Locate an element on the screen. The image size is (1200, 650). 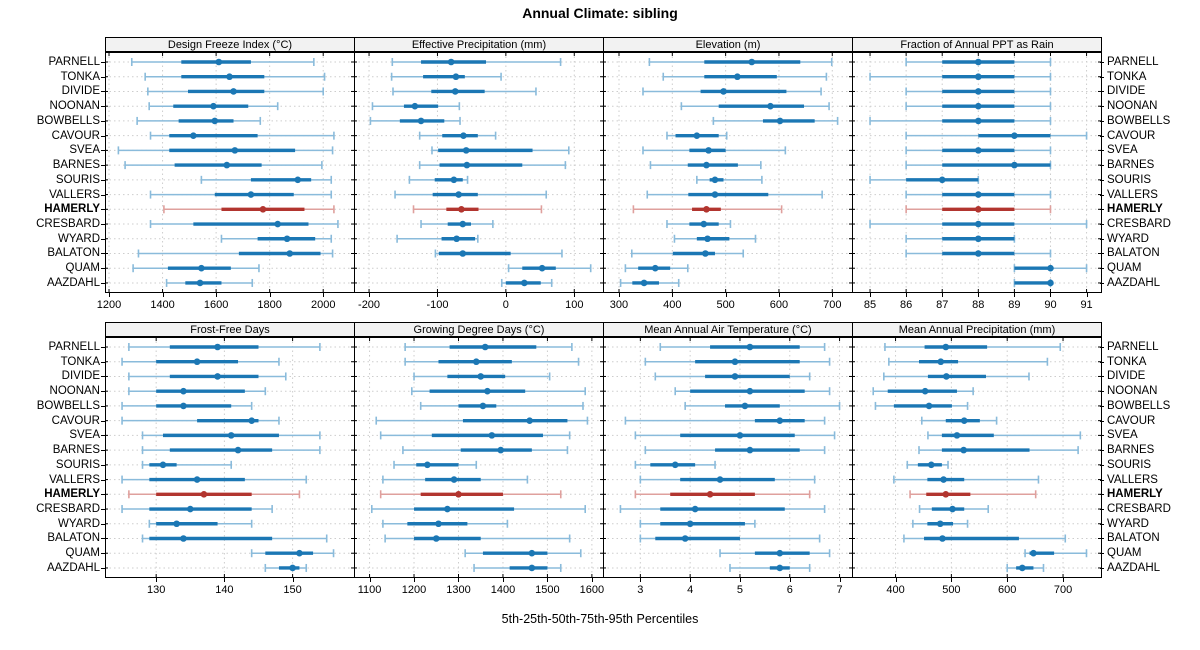
x-tick-label: 89 is located at coordinates (1014, 305).